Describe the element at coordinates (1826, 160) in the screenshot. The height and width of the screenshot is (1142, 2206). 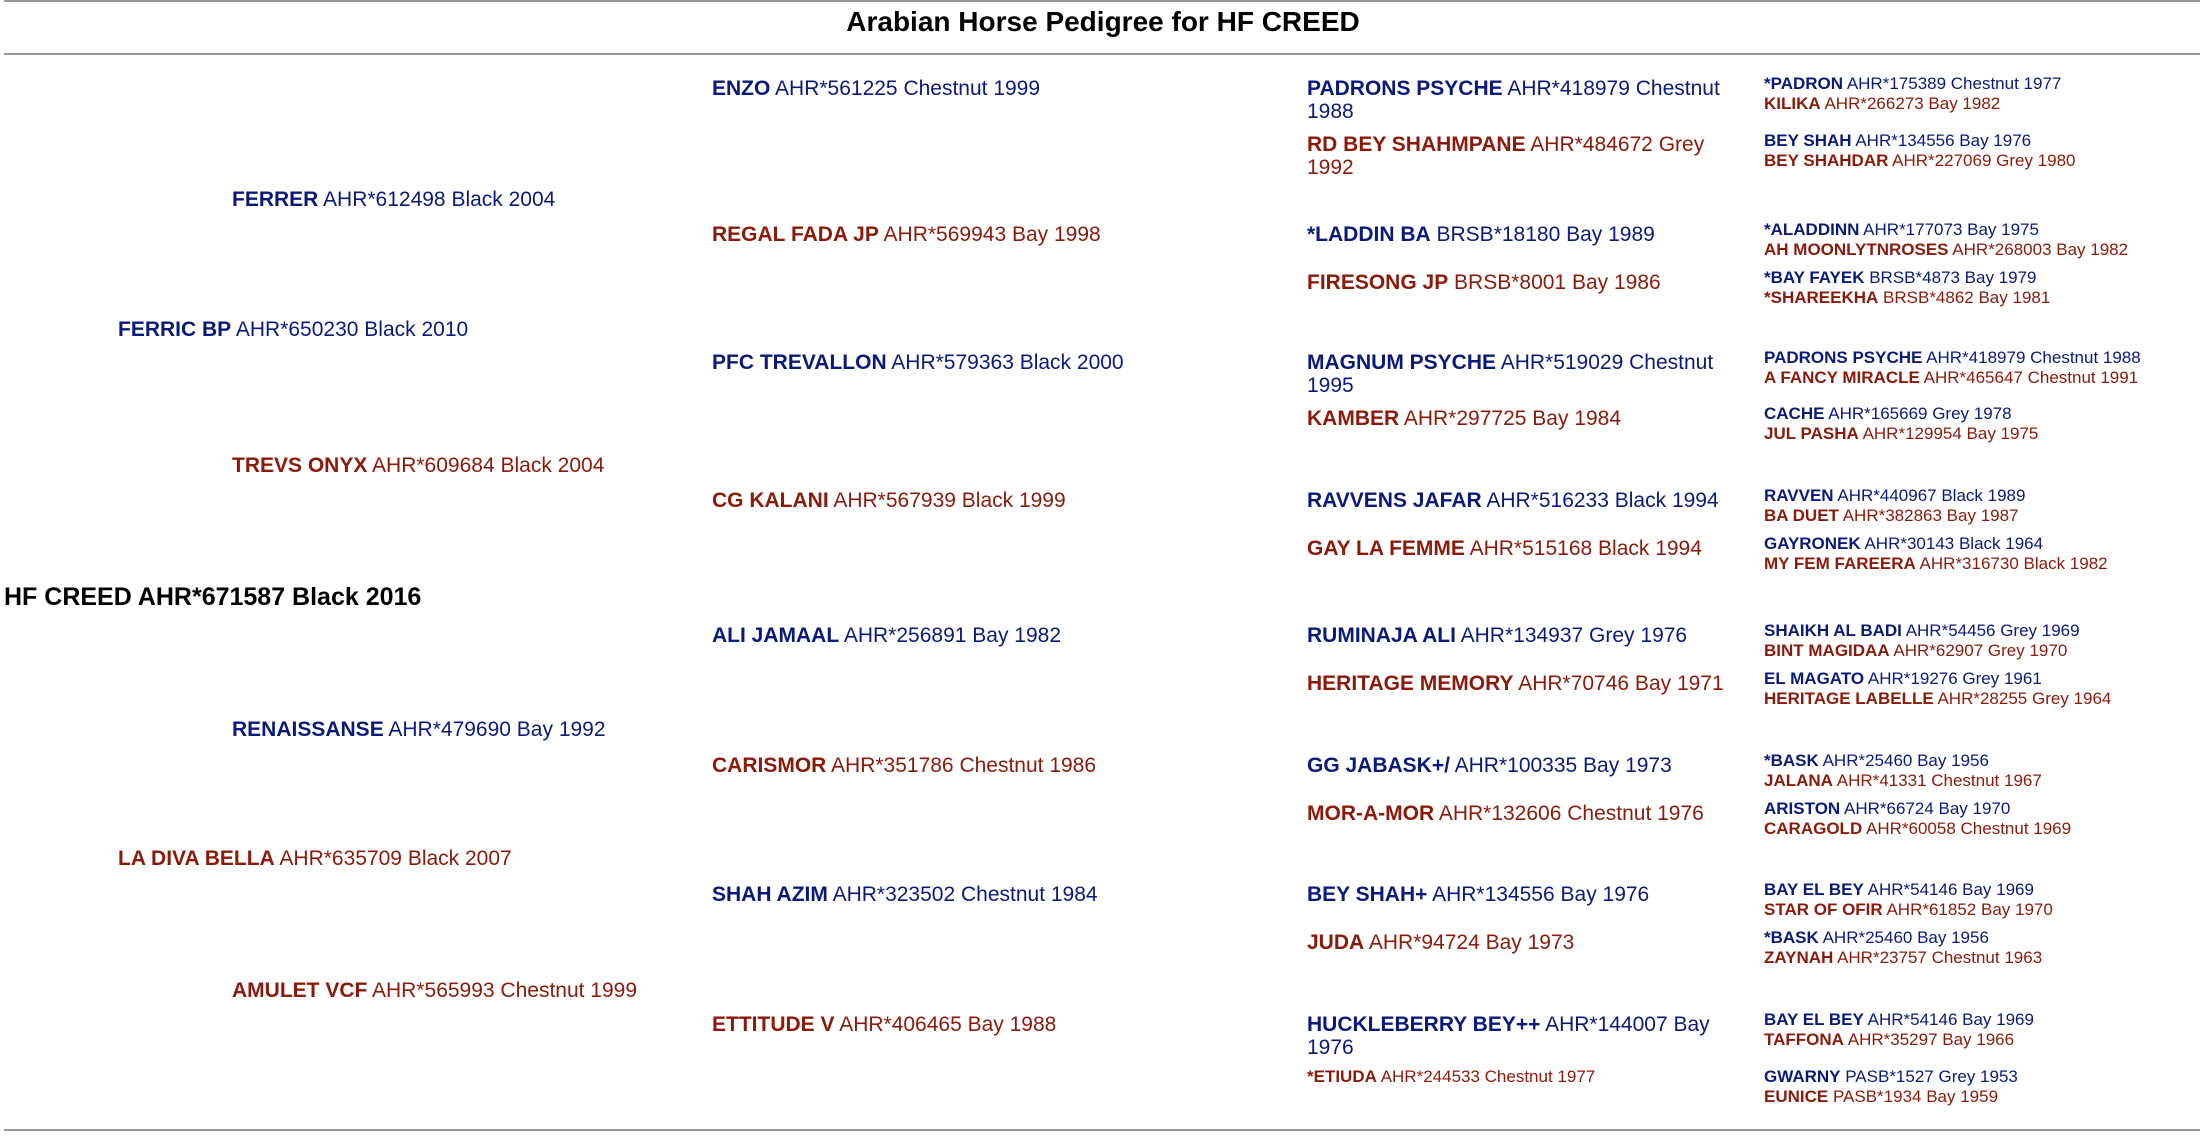
I see `horse-name: BEY SHAHDAR` at that location.